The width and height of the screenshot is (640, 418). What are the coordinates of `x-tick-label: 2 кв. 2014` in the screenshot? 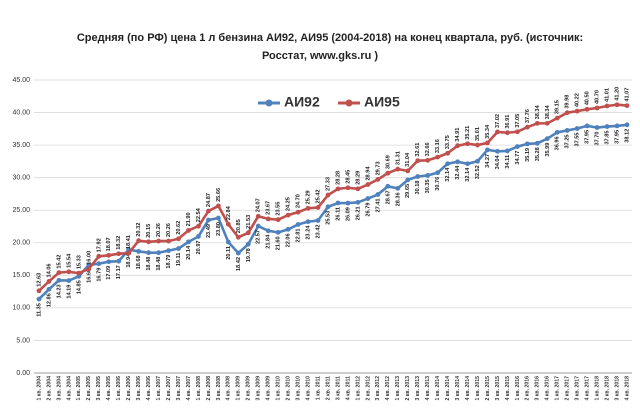 It's located at (448, 388).